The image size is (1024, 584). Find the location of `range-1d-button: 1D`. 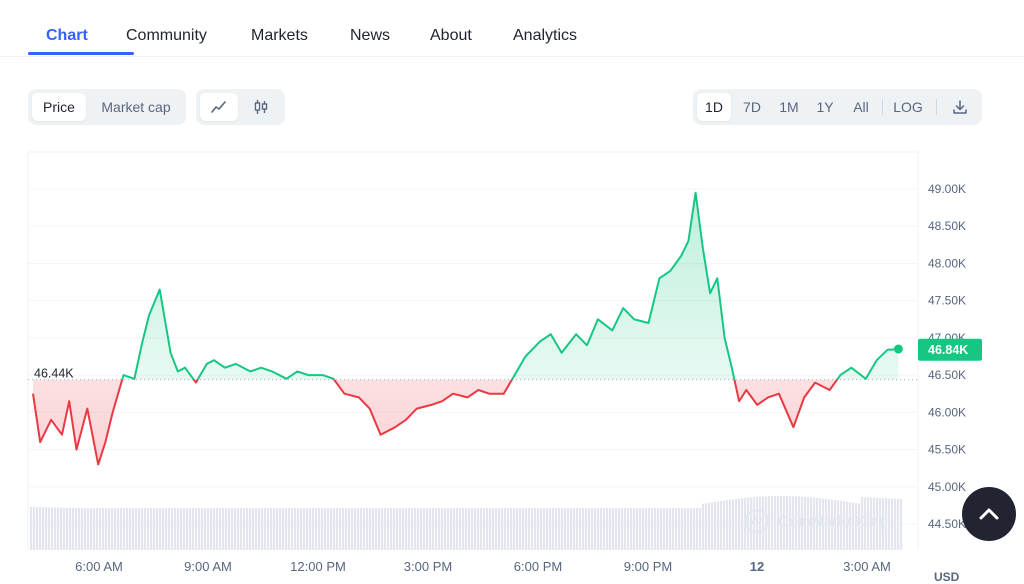

range-1d-button: 1D is located at coordinates (714, 107).